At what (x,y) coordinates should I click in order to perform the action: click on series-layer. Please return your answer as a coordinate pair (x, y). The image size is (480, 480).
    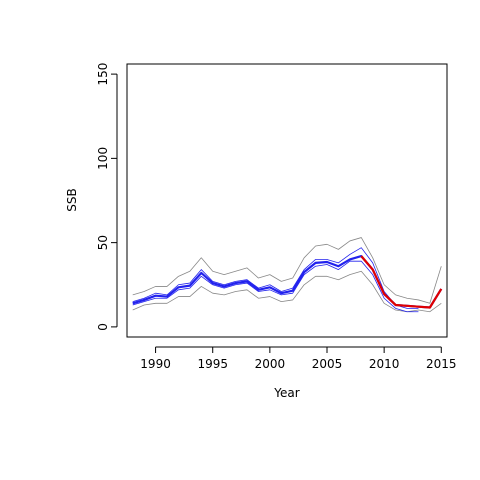
    Looking at the image, I should click on (287, 275).